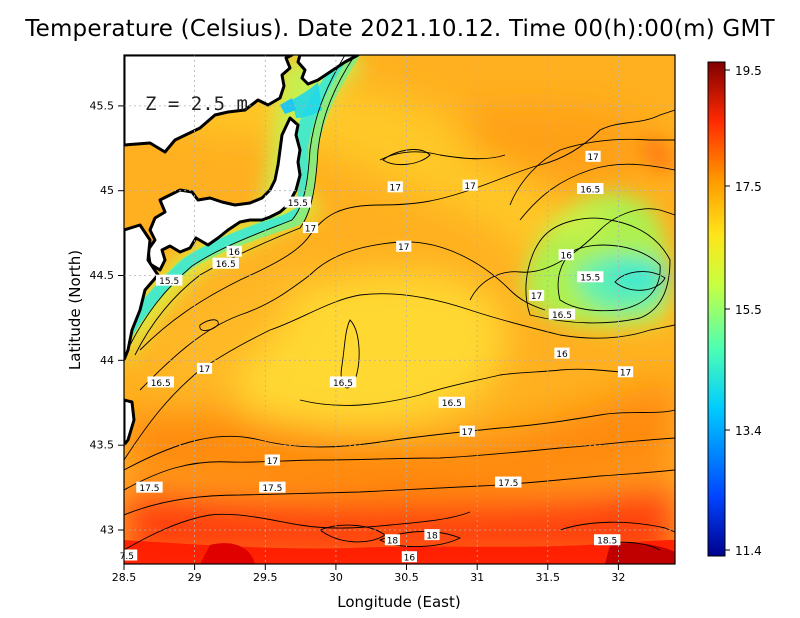  Describe the element at coordinates (130, 422) in the screenshot. I see `land-cape` at that location.